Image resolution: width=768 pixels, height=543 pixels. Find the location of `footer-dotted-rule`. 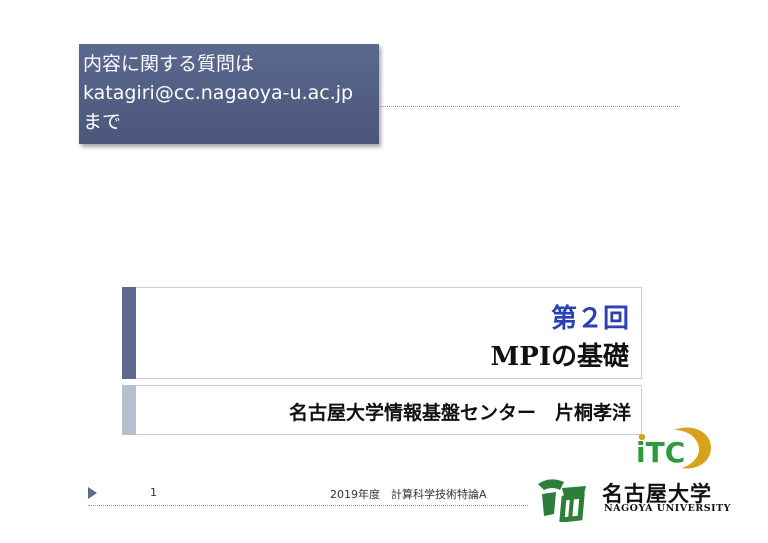

footer-dotted-rule is located at coordinates (308, 505).